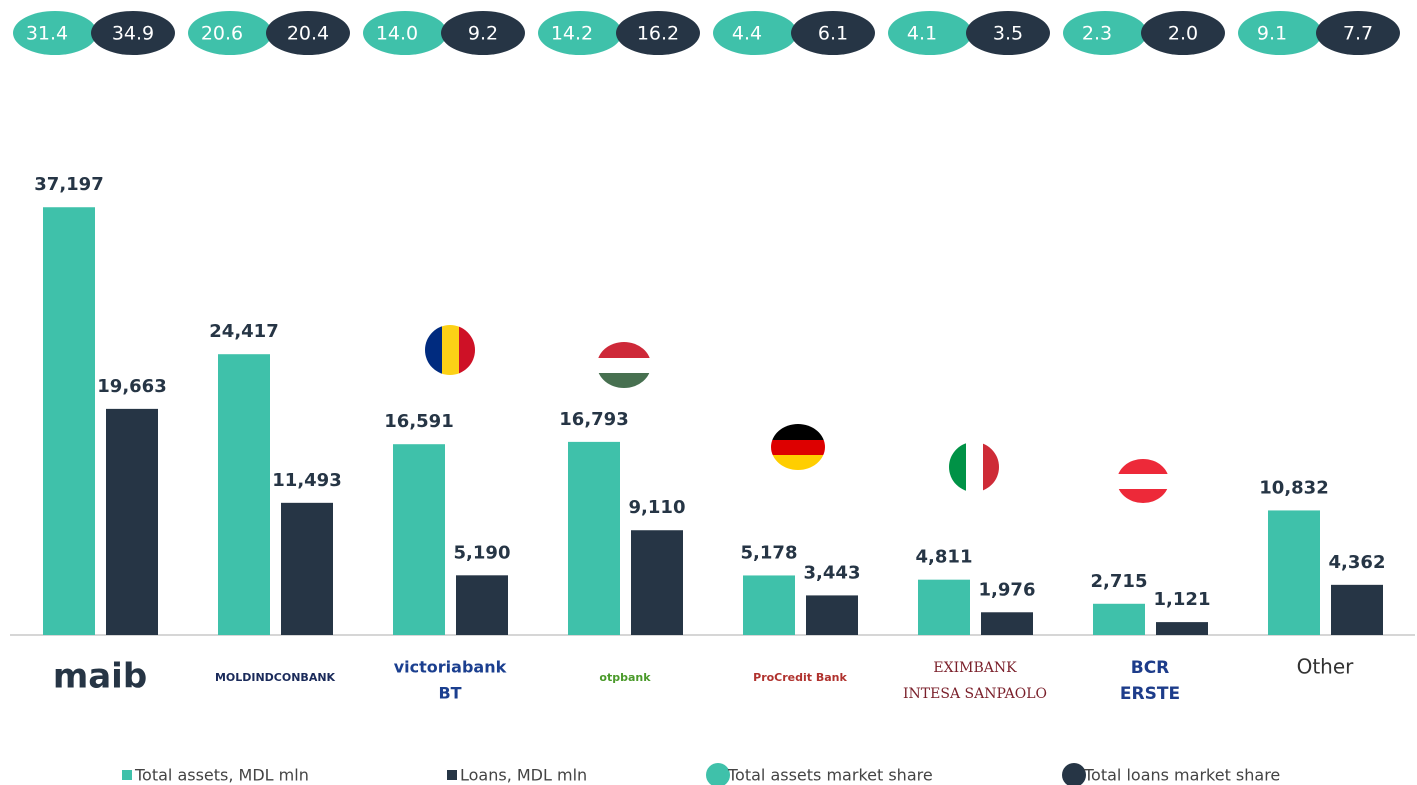 The height and width of the screenshot is (785, 1417). What do you see at coordinates (243, 331) in the screenshot?
I see `value-label: 24,417` at bounding box center [243, 331].